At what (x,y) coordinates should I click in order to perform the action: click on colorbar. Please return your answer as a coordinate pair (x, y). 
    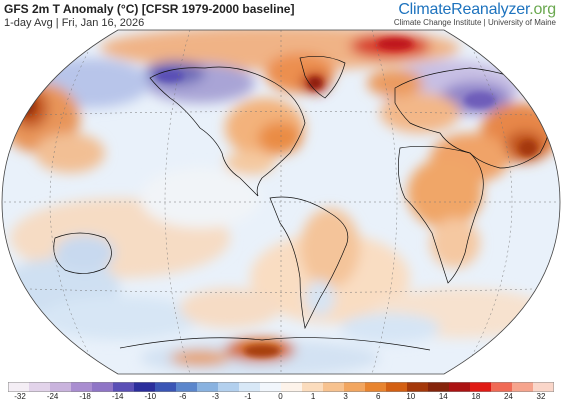
    Looking at the image, I should click on (281, 387).